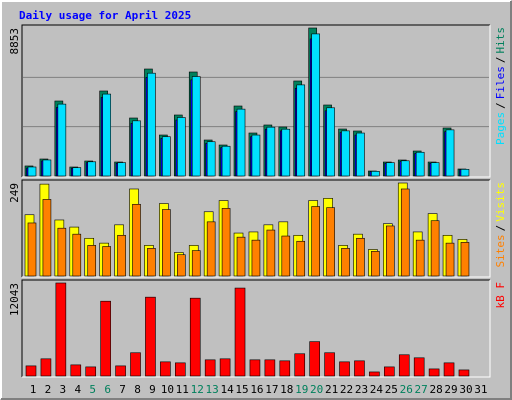 The height and width of the screenshot is (400, 512). Describe the element at coordinates (500, 295) in the screenshot. I see `legend: kB F` at that location.